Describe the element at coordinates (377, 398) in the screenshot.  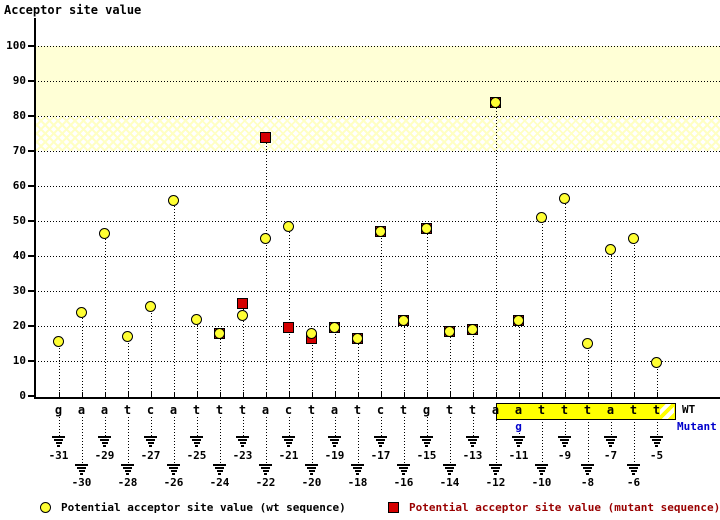
I see `x-axis` at that location.